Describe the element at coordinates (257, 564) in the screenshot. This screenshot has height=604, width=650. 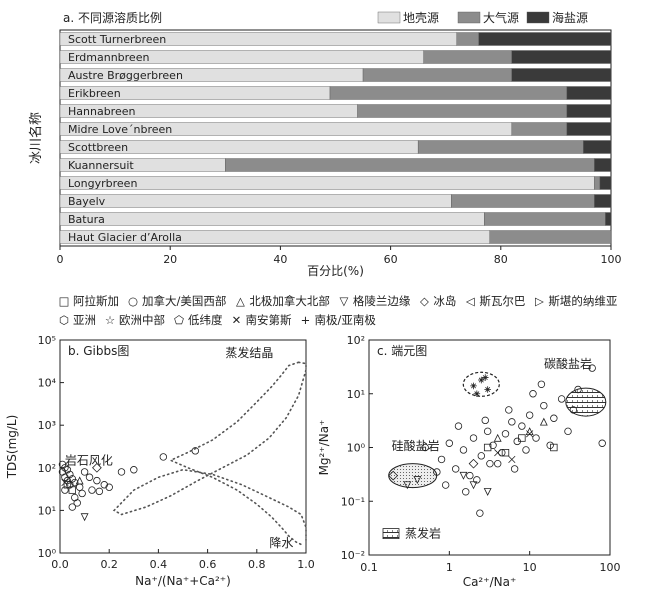
I see `x-tick-label-b: 0.8` at that location.